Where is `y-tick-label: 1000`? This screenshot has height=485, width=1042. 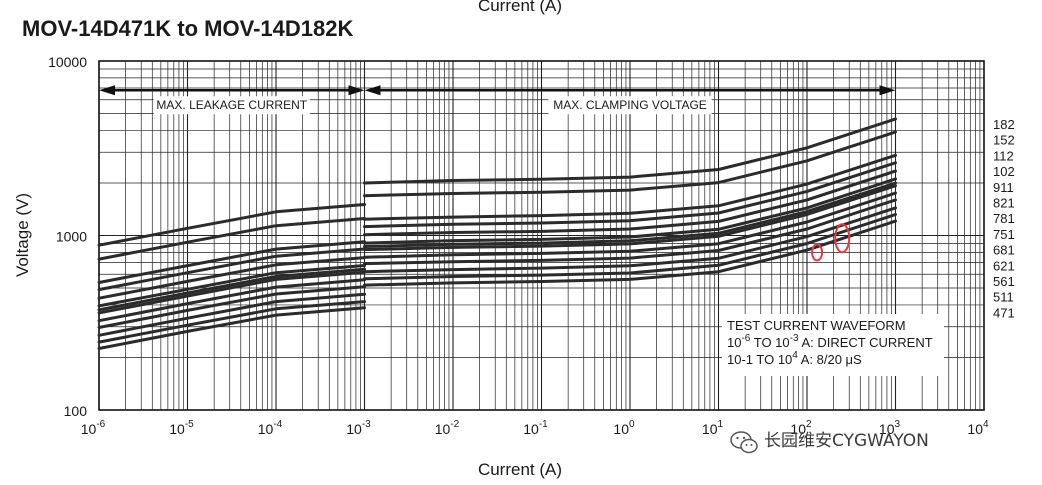 y-tick-label: 1000 is located at coordinates (71, 237).